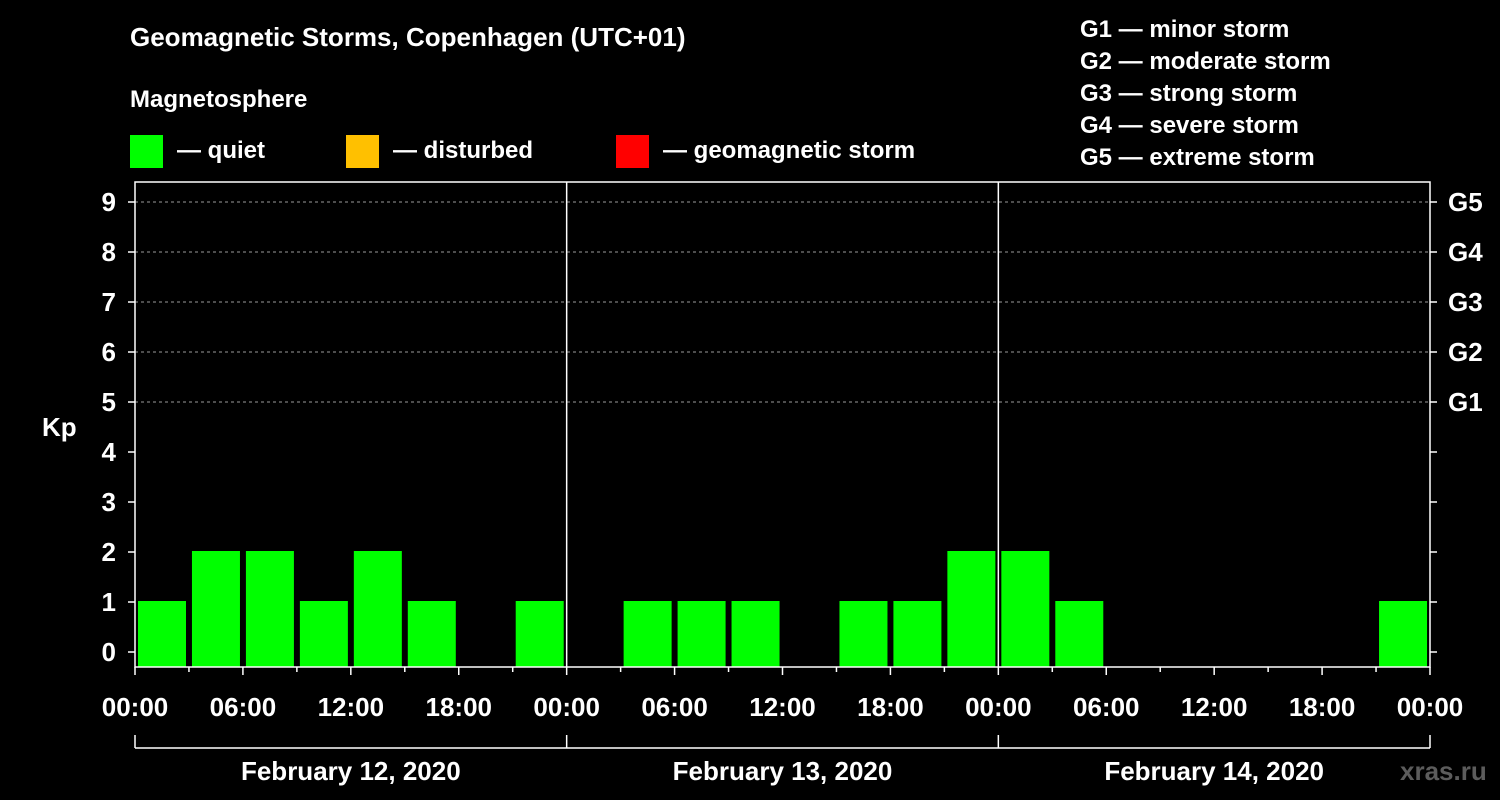 The height and width of the screenshot is (800, 1500). What do you see at coordinates (59, 427) in the screenshot?
I see `y-axis-title: Kp` at bounding box center [59, 427].